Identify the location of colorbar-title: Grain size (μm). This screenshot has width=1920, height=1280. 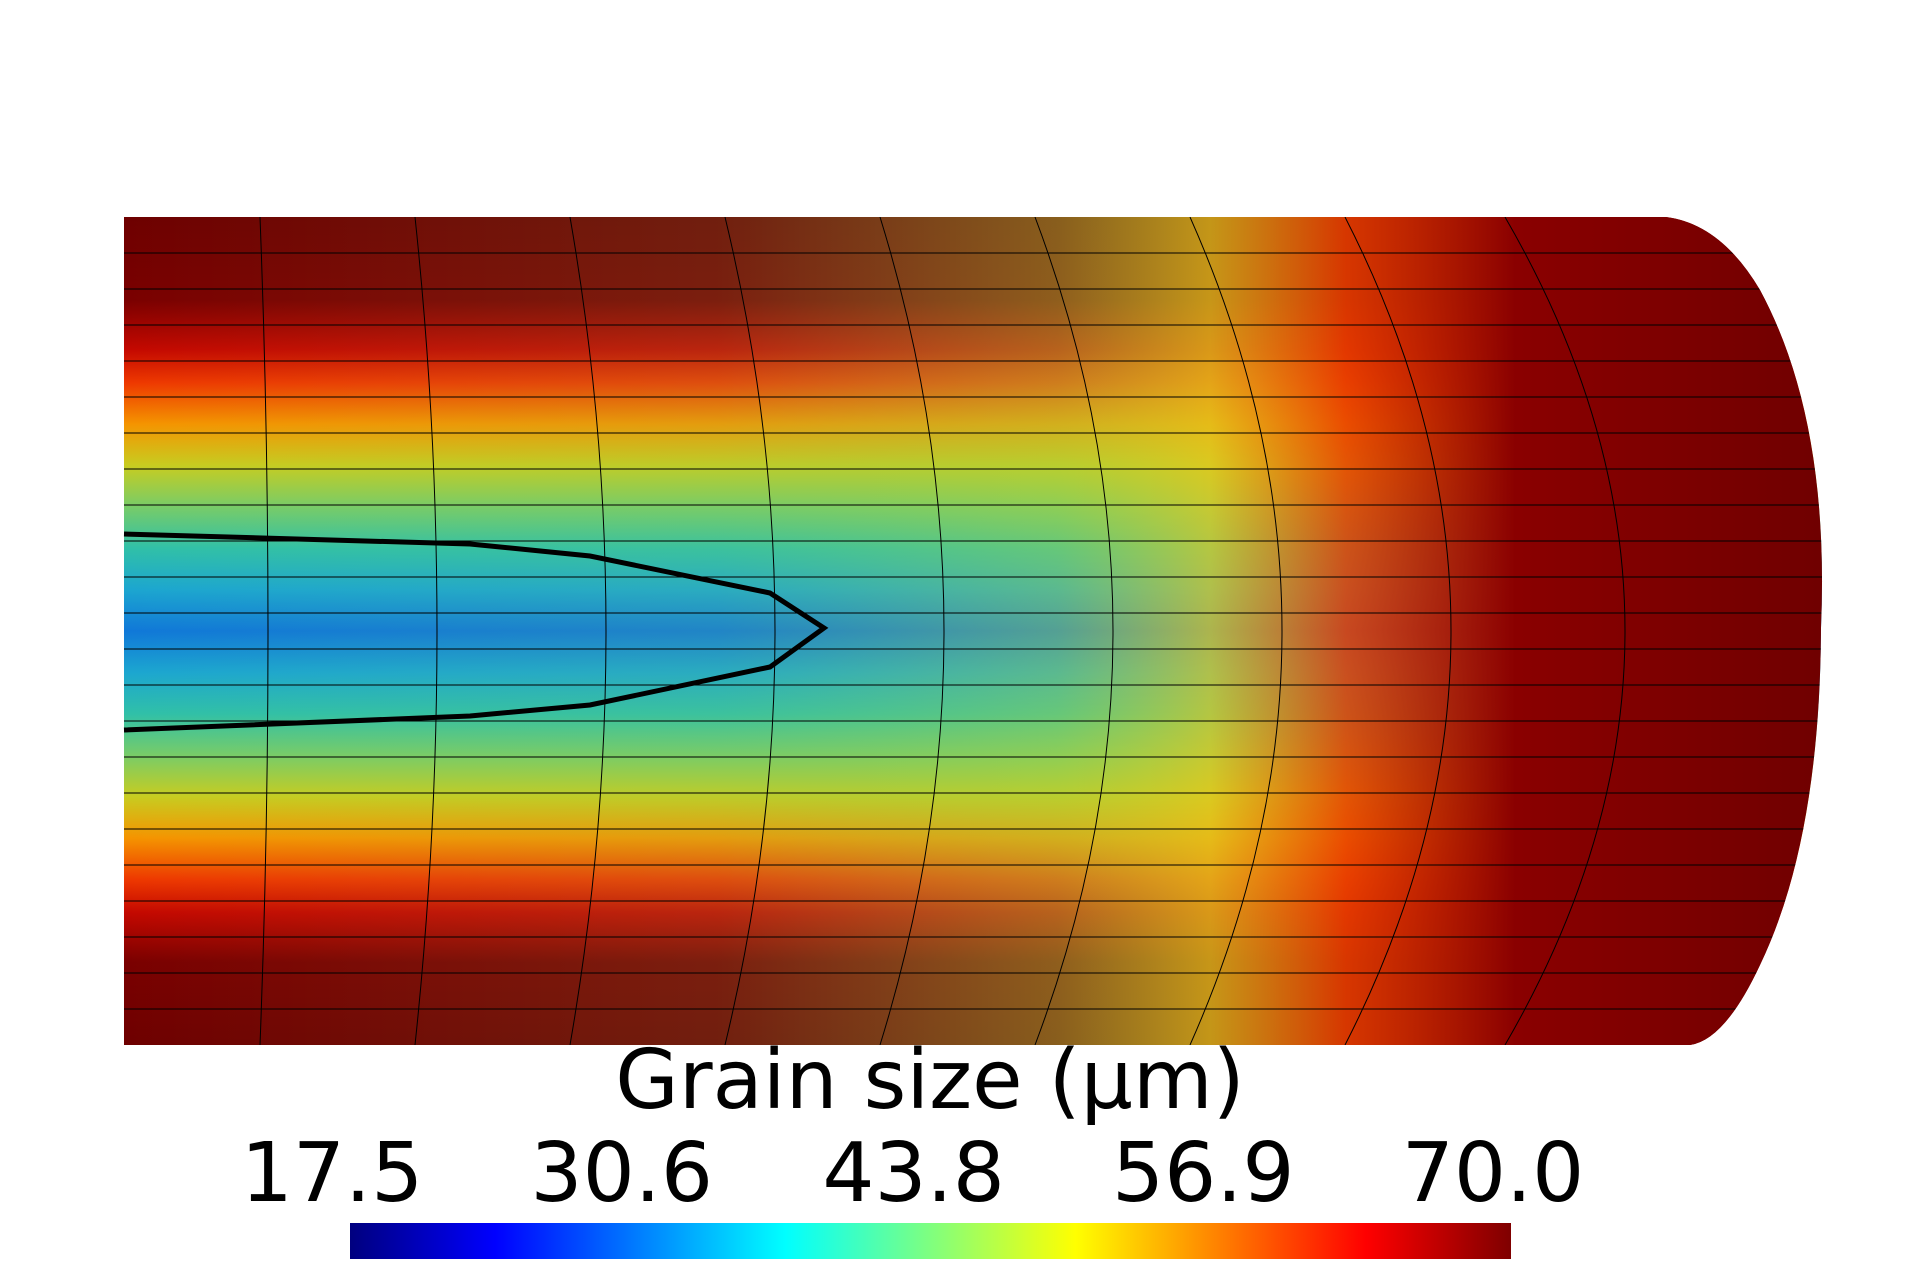
(929, 1080).